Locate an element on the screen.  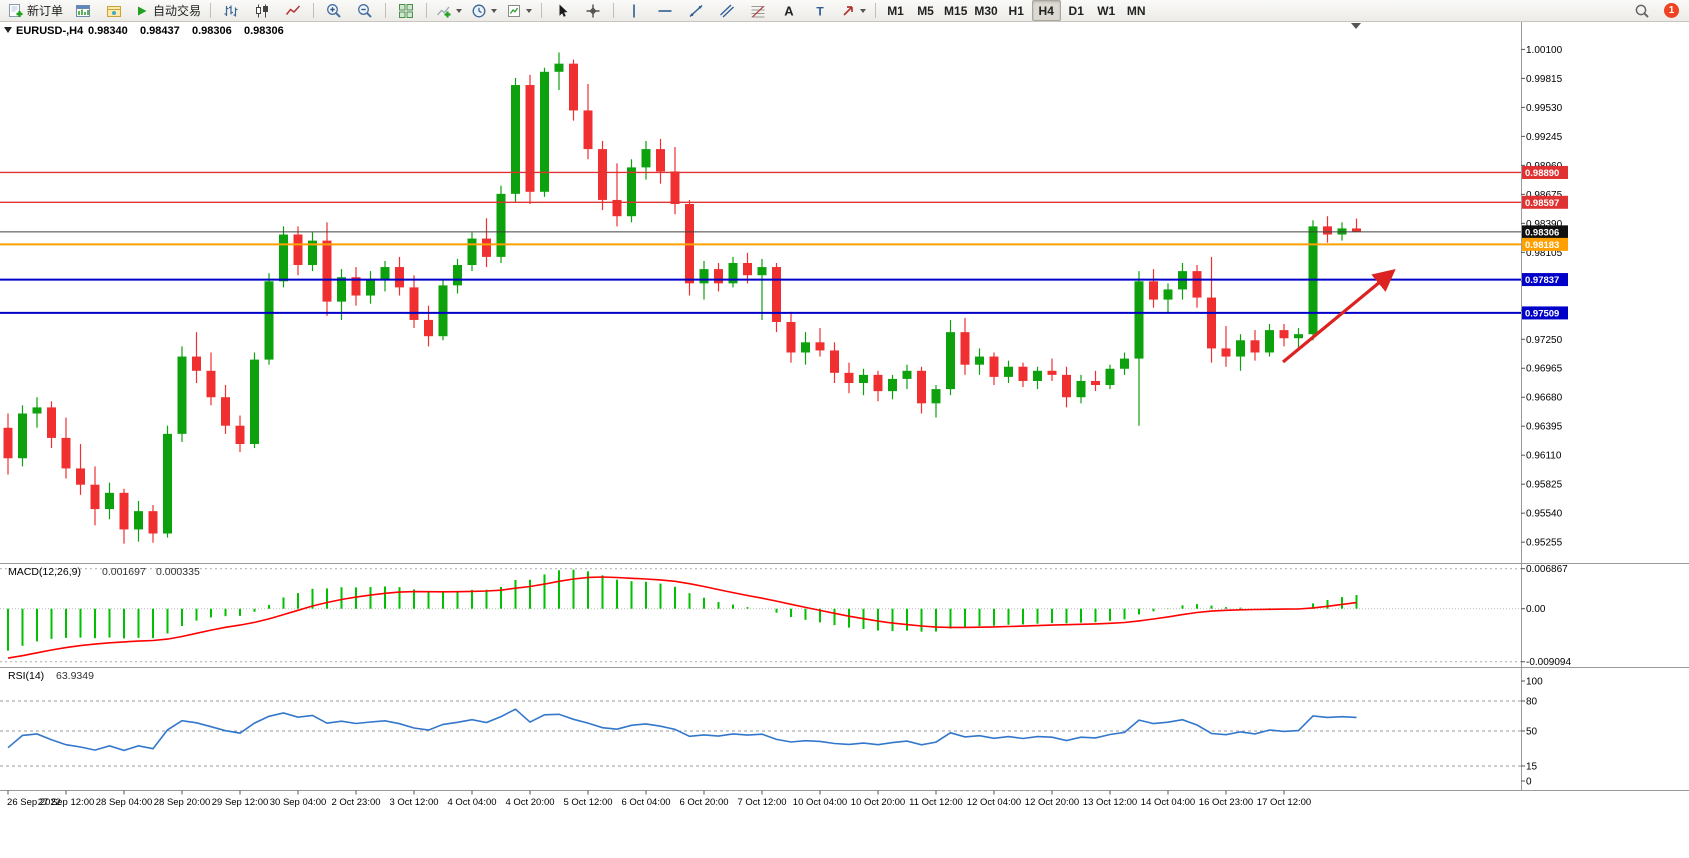
chart-window-icon is located at coordinates (83, 11).